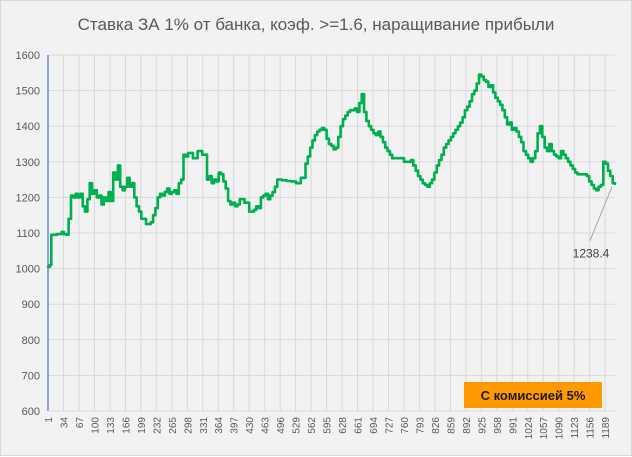 This screenshot has height=457, width=632. Describe the element at coordinates (513, 425) in the screenshot. I see `x-tick-label: 991` at that location.